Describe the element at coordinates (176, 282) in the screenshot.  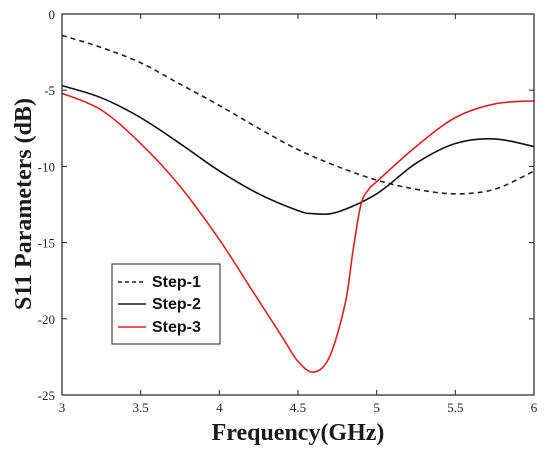
I see `legend-label-step-1: Step-1` at that location.